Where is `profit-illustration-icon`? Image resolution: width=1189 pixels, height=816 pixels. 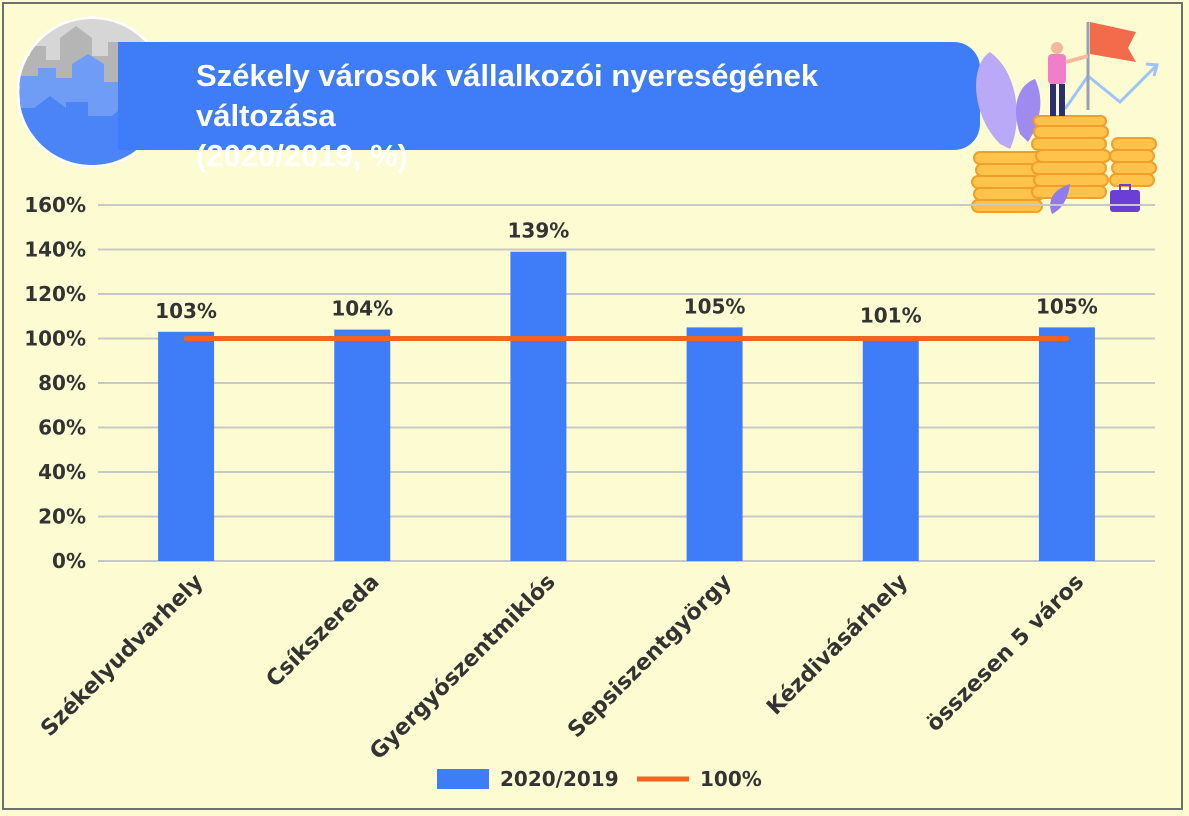
profit-illustration-icon is located at coordinates (1065, 118).